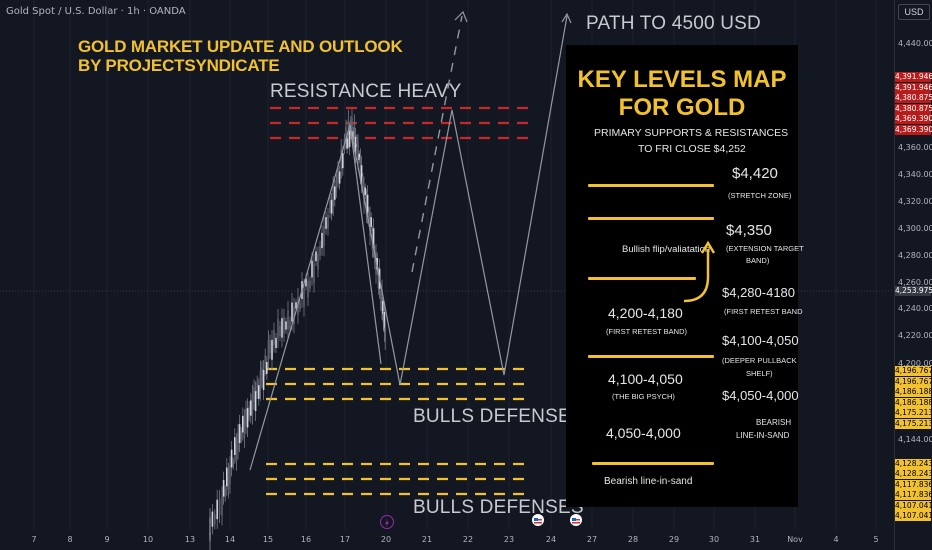 This screenshot has height=550, width=932. Describe the element at coordinates (915, 174) in the screenshot. I see `price-tick: 4,340.000` at that location.